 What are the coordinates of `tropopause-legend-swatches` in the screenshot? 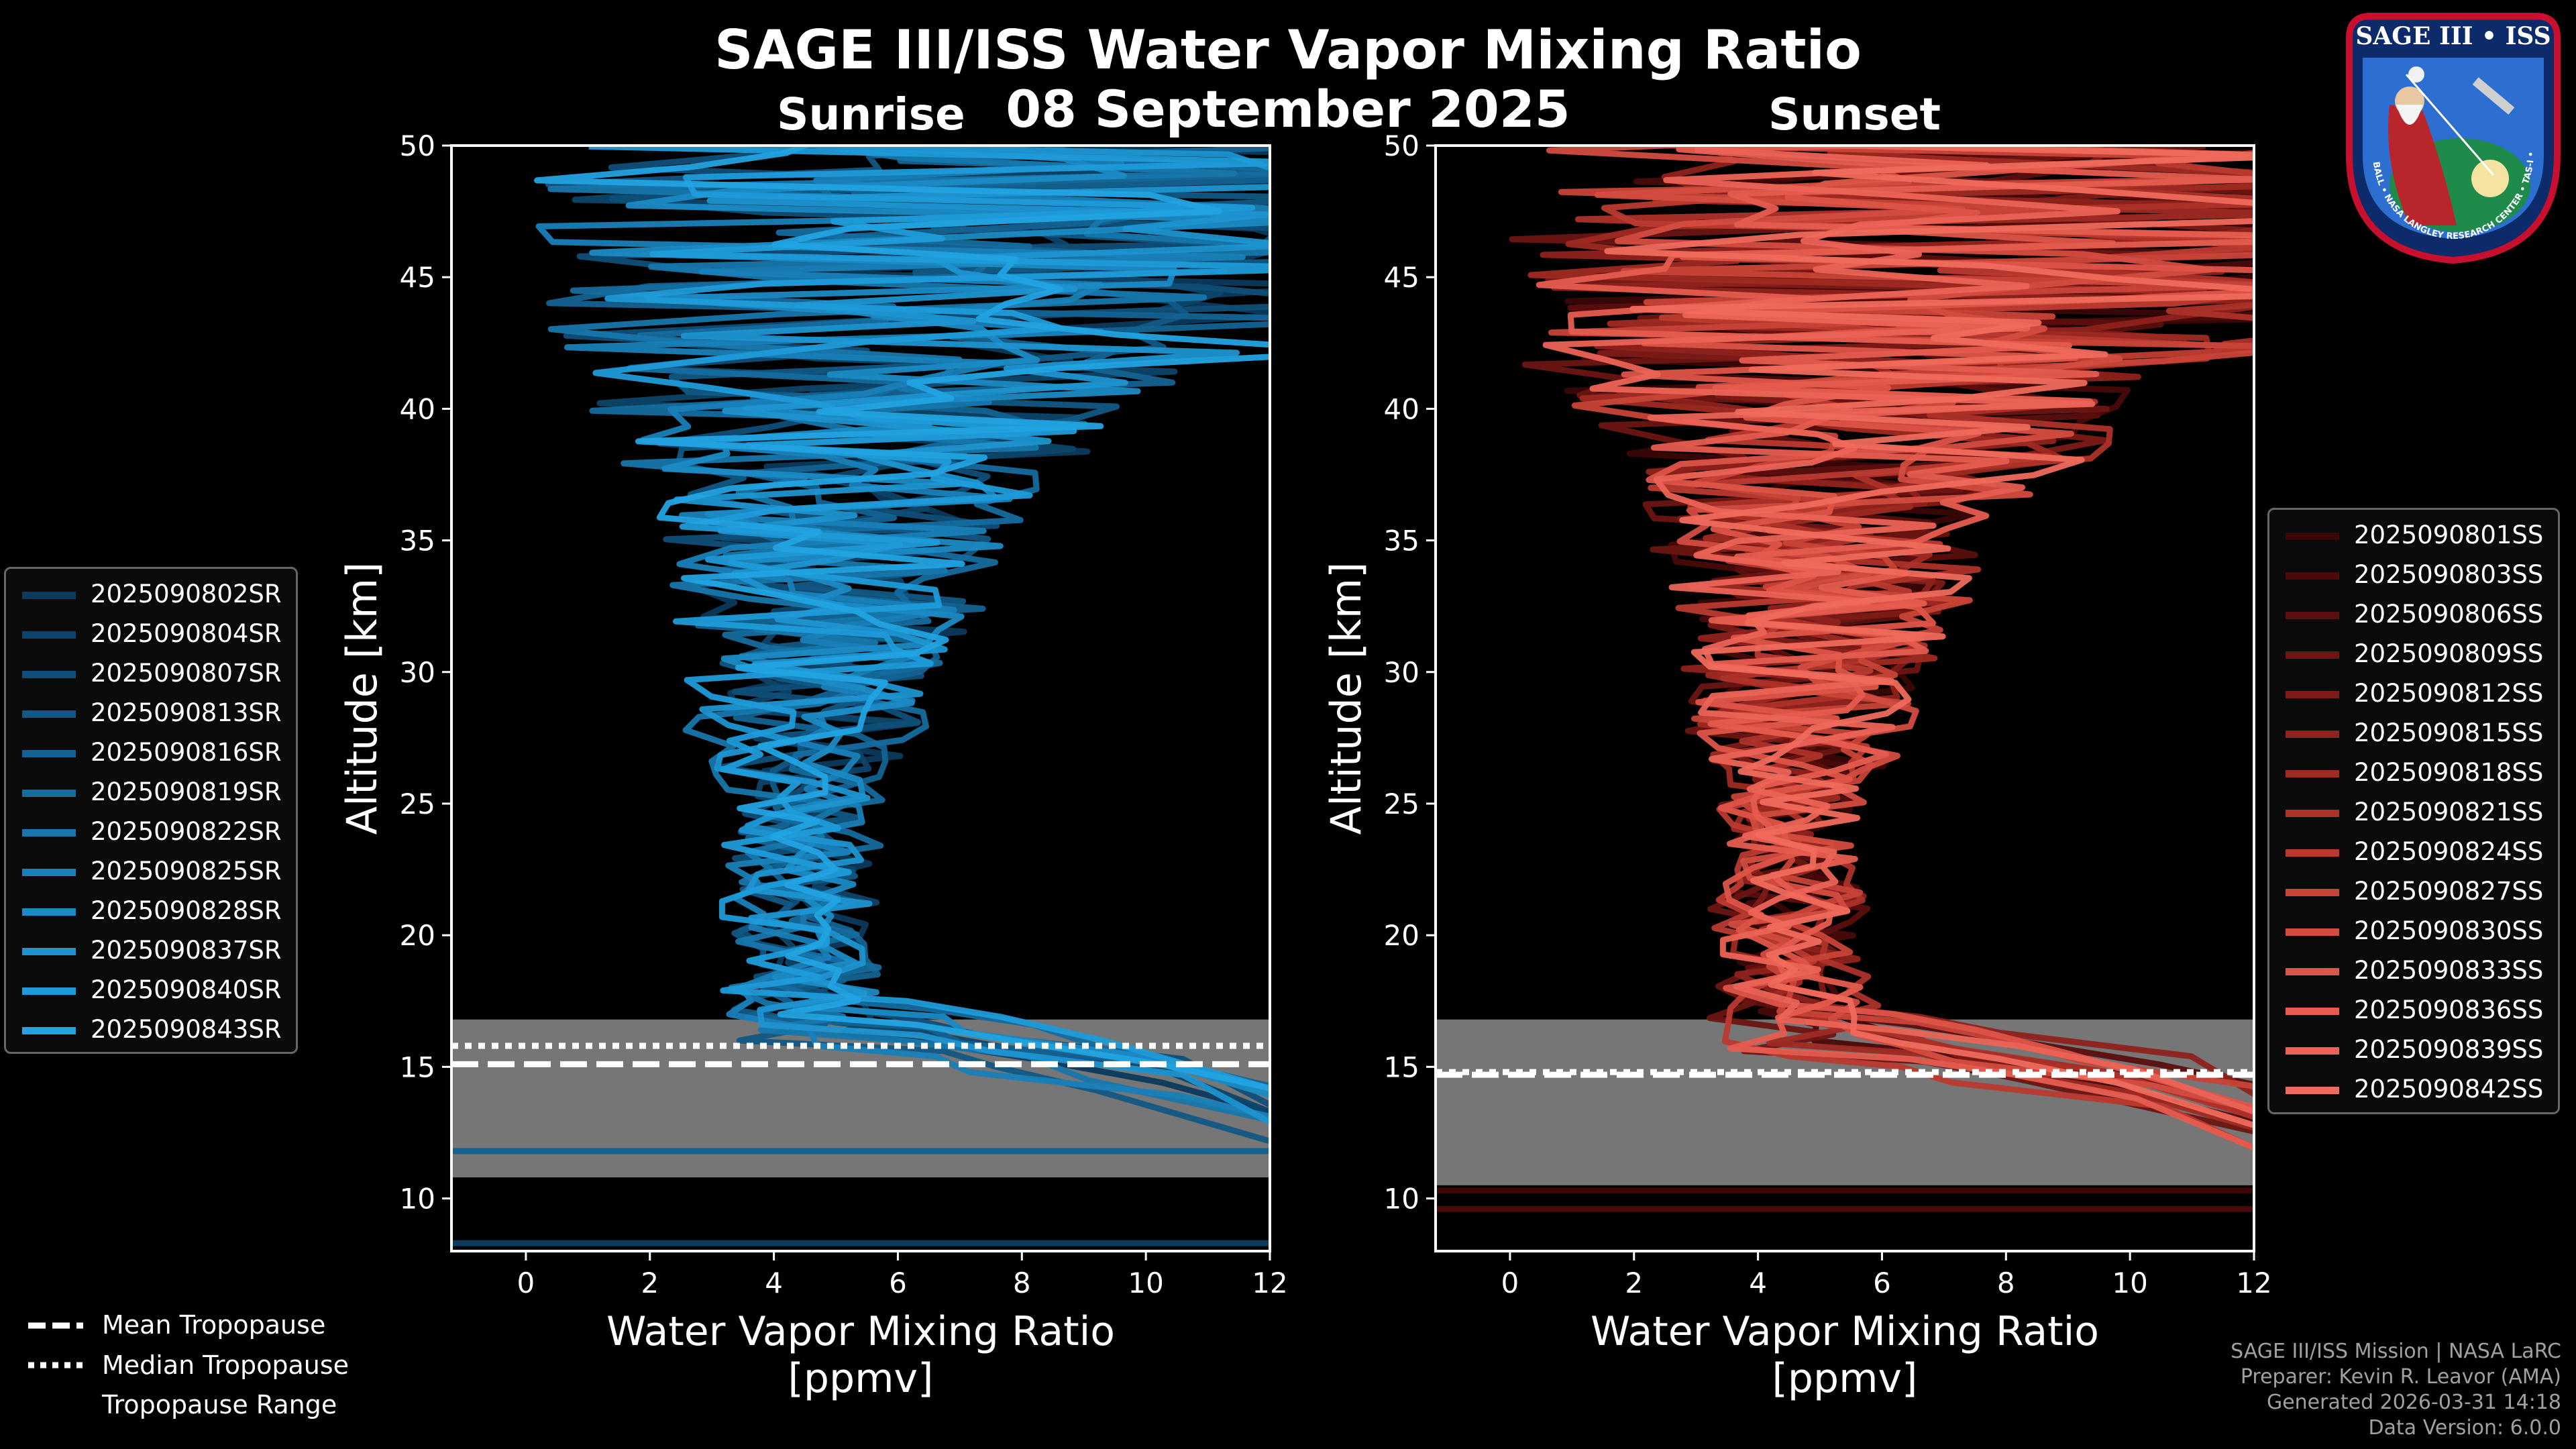 It's located at (55, 1345).